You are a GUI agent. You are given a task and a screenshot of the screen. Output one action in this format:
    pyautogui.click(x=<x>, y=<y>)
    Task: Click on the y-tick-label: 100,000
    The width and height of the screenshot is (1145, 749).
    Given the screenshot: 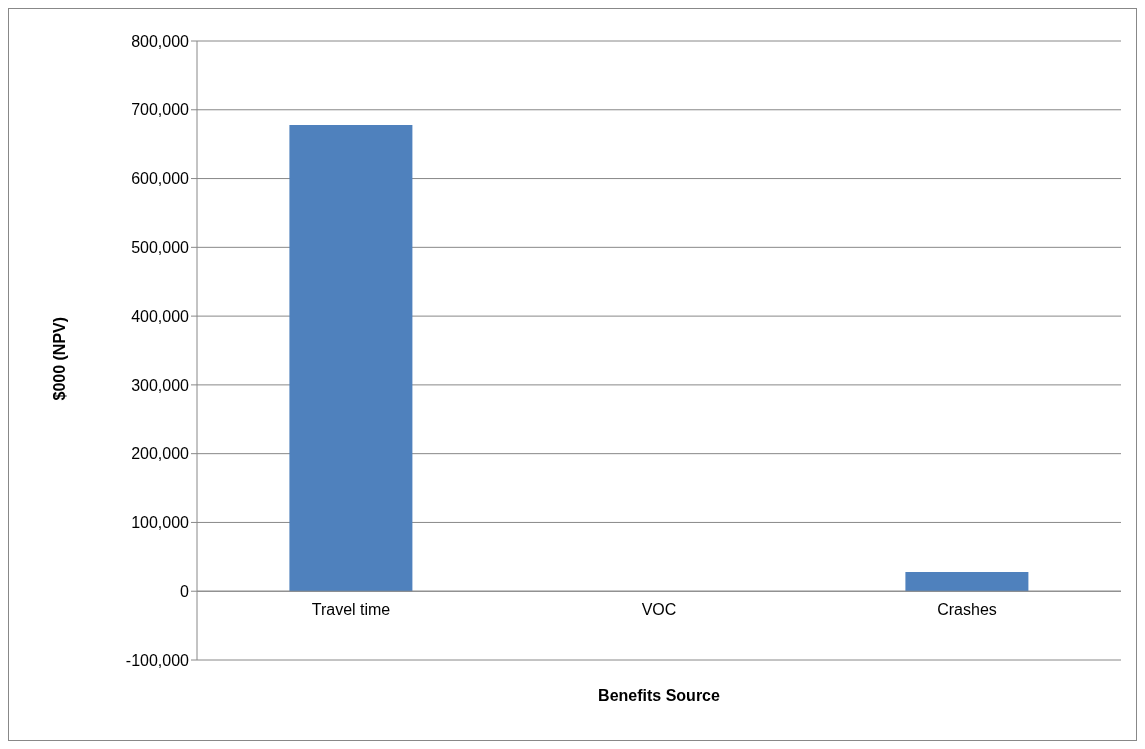 What is the action you would take?
    pyautogui.click(x=160, y=523)
    